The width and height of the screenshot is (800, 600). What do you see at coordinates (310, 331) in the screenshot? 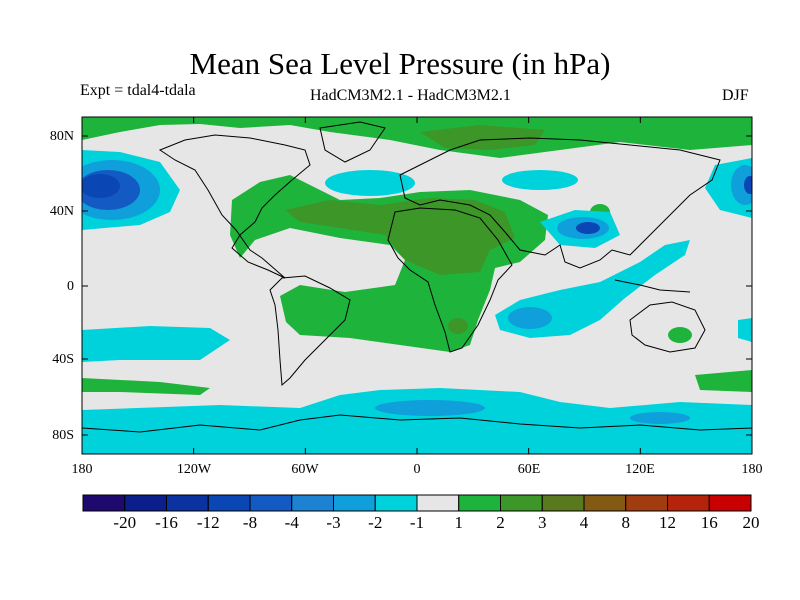
I see `south-america-outline` at bounding box center [310, 331].